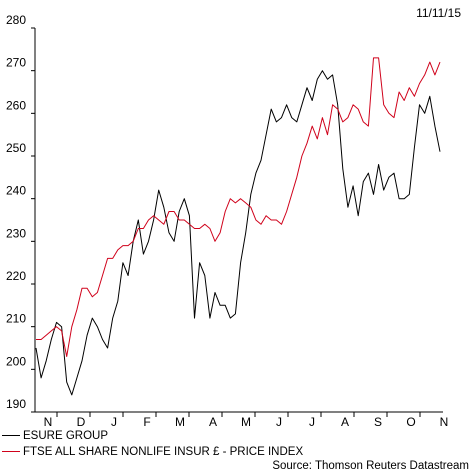  I want to click on y-tick-label: 270, so click(16, 63).